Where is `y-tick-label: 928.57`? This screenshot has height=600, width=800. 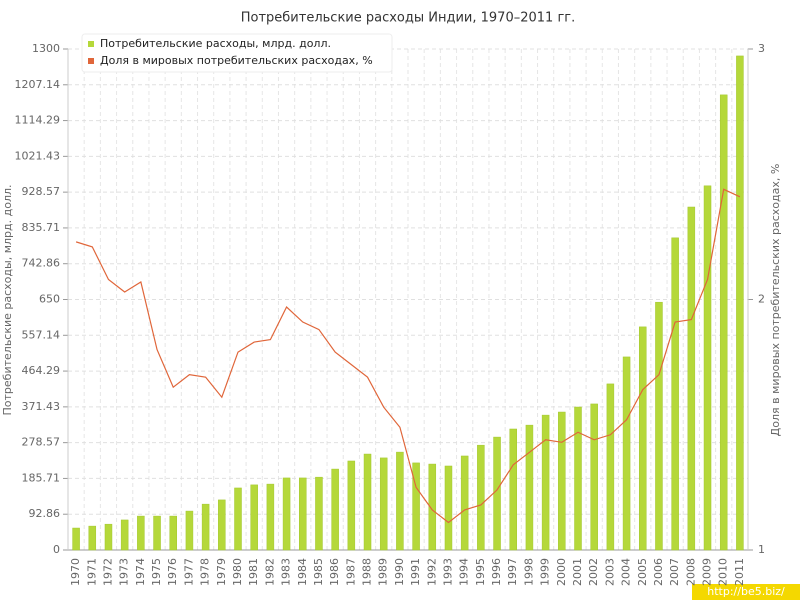 y-tick-label: 928.57 is located at coordinates (41, 191).